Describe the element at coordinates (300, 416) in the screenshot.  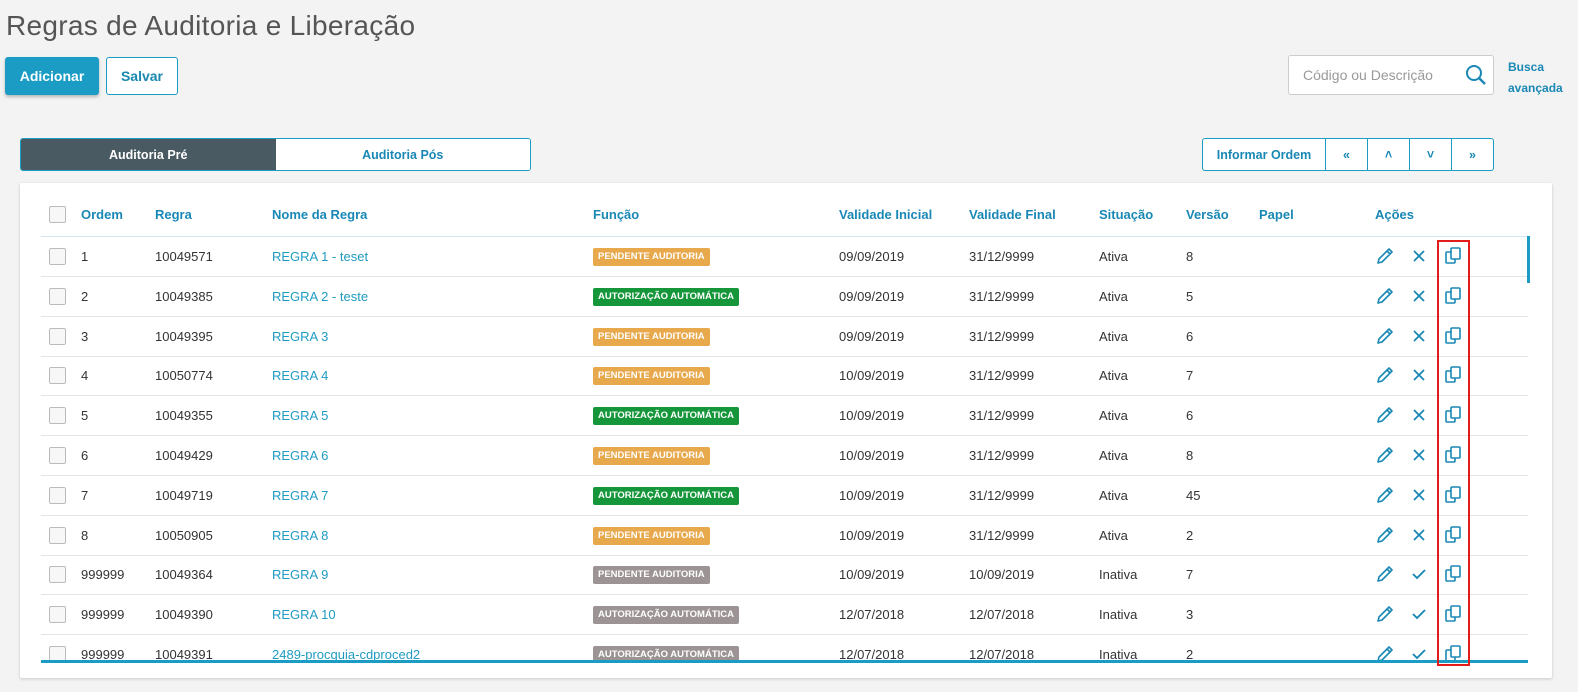
I see `rule-name-link: REGRA 5` at that location.